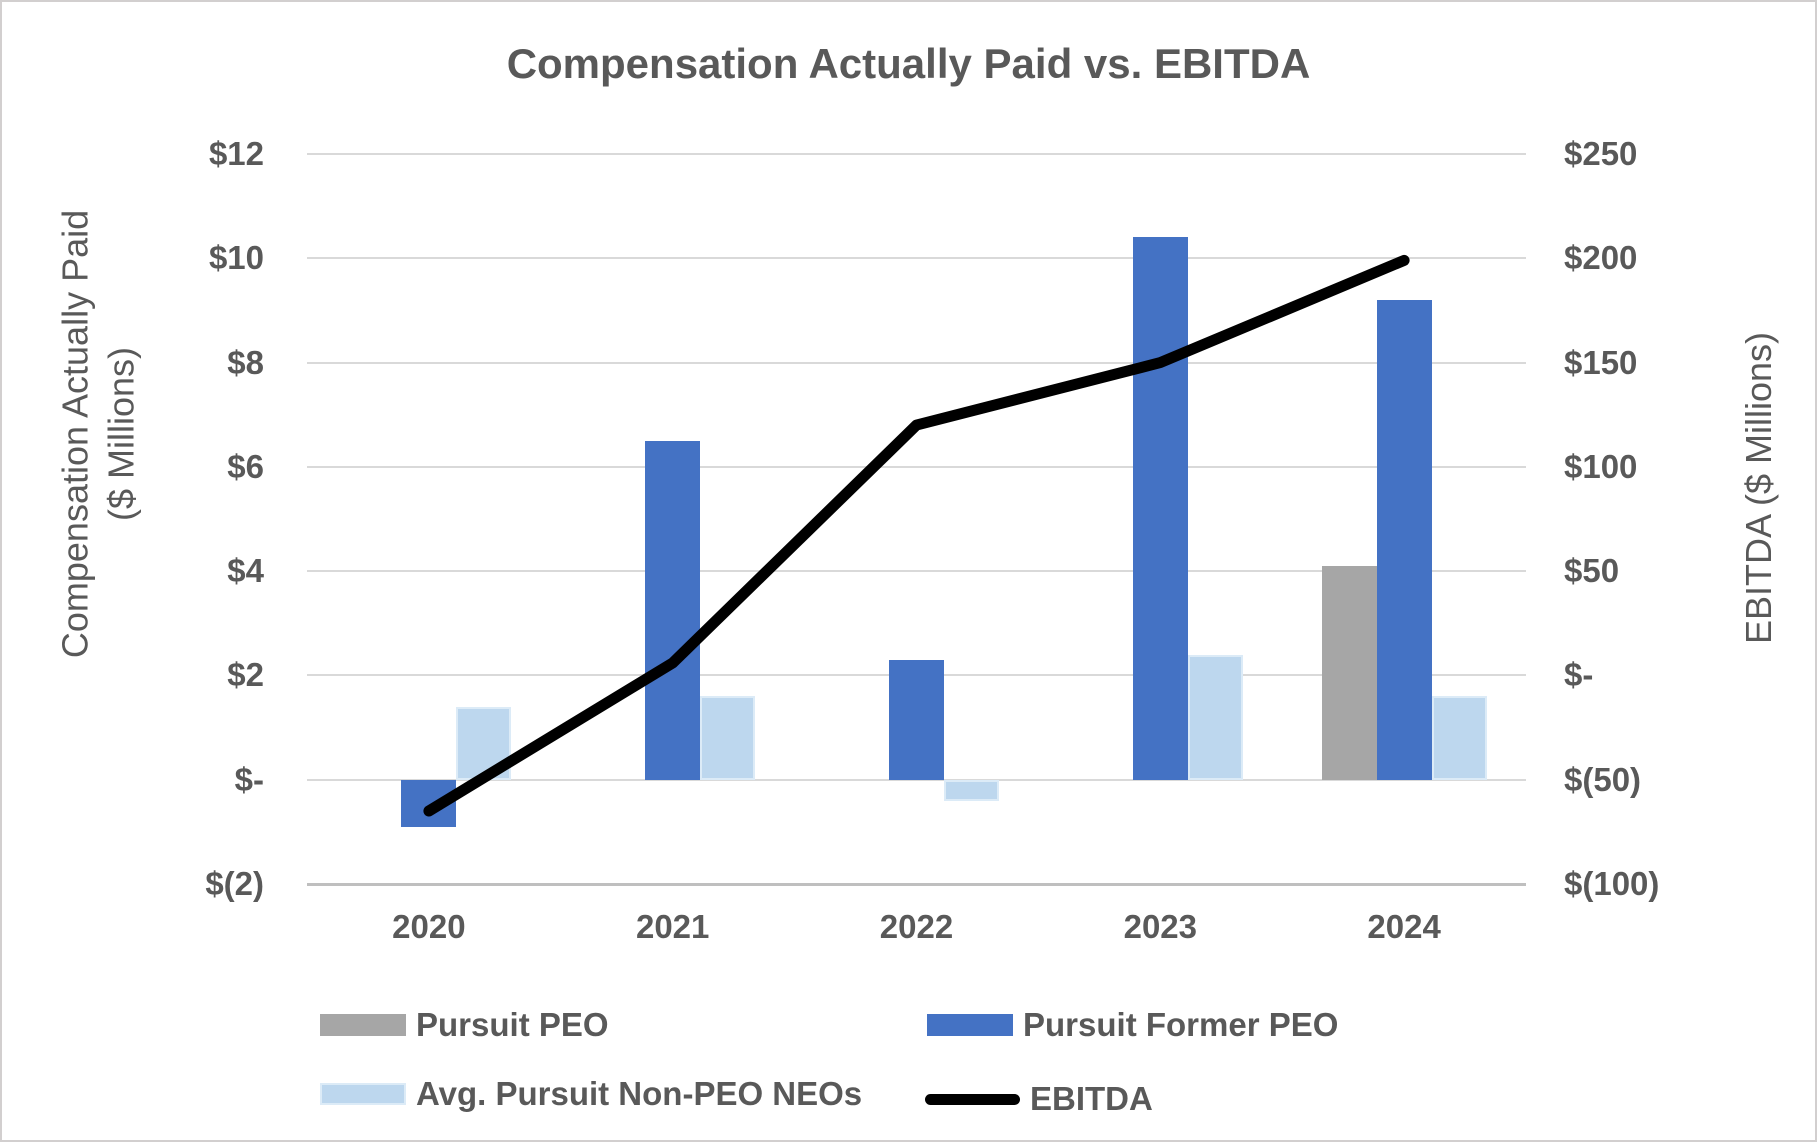 The width and height of the screenshot is (1817, 1142). I want to click on legend-label-avg-non-peo-neos: Avg. Pursuit Non-PEO NEOs, so click(639, 1093).